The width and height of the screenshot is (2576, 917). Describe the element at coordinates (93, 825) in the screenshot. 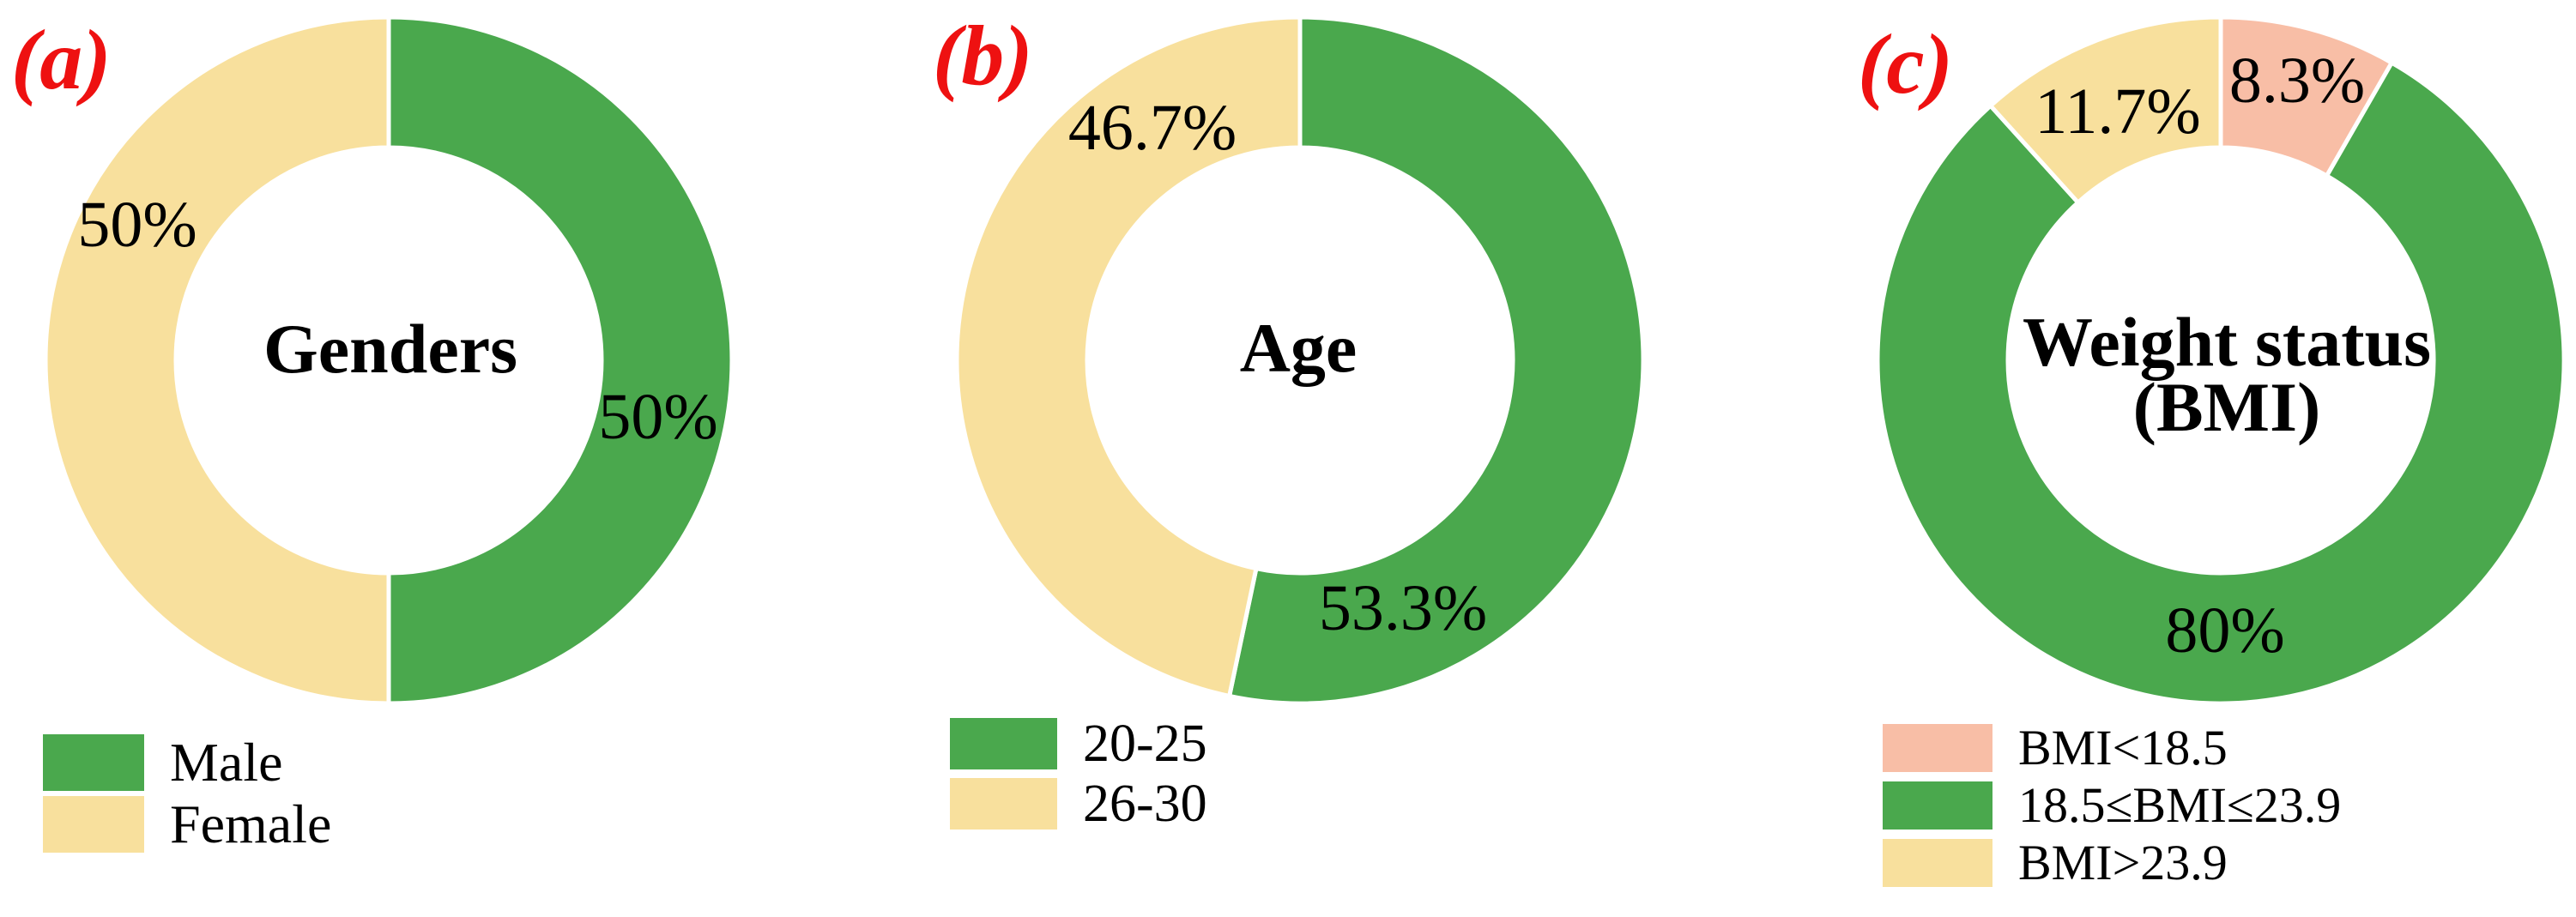

I see `legend-swatch-female` at that location.